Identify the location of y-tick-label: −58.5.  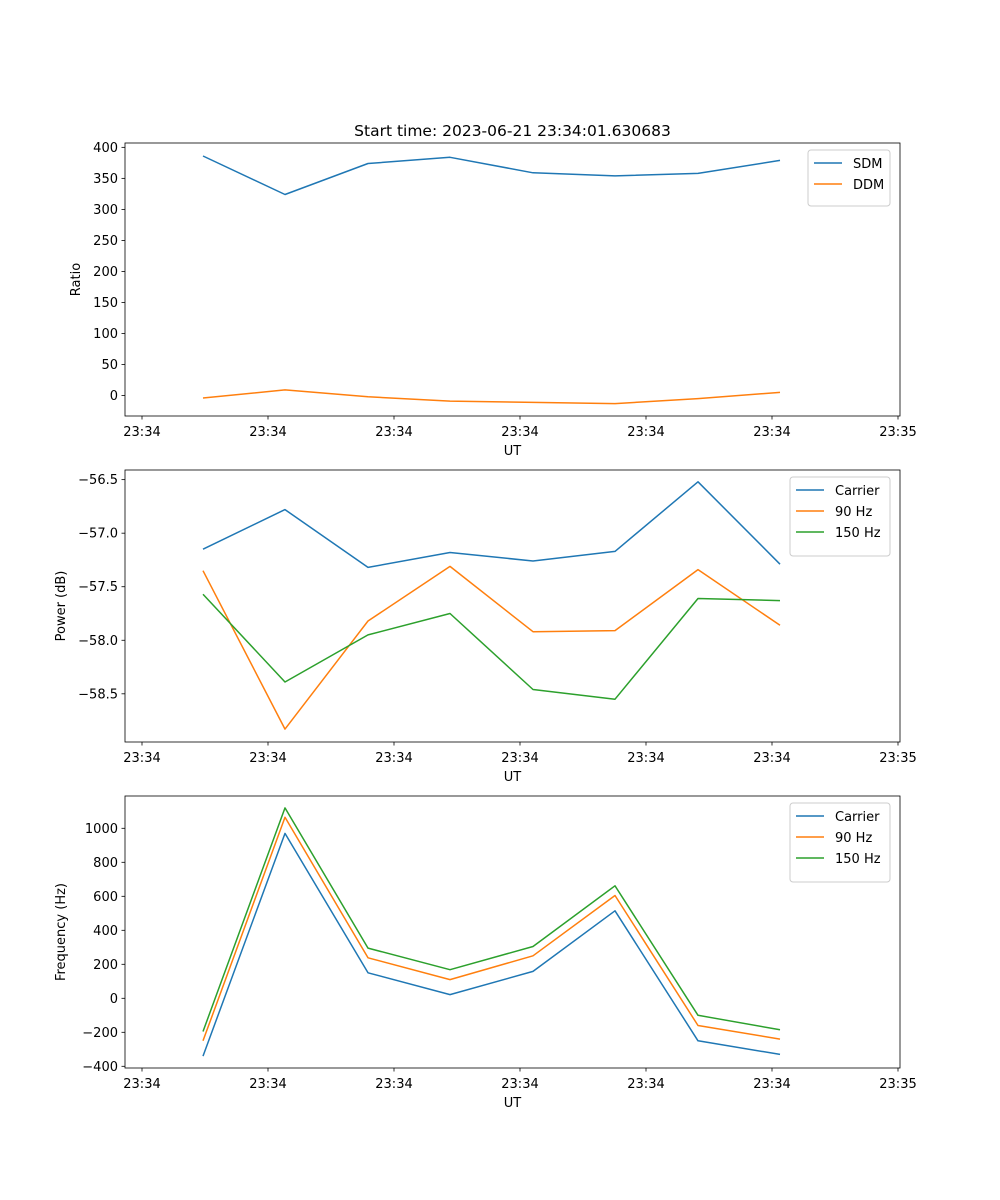
(98, 694).